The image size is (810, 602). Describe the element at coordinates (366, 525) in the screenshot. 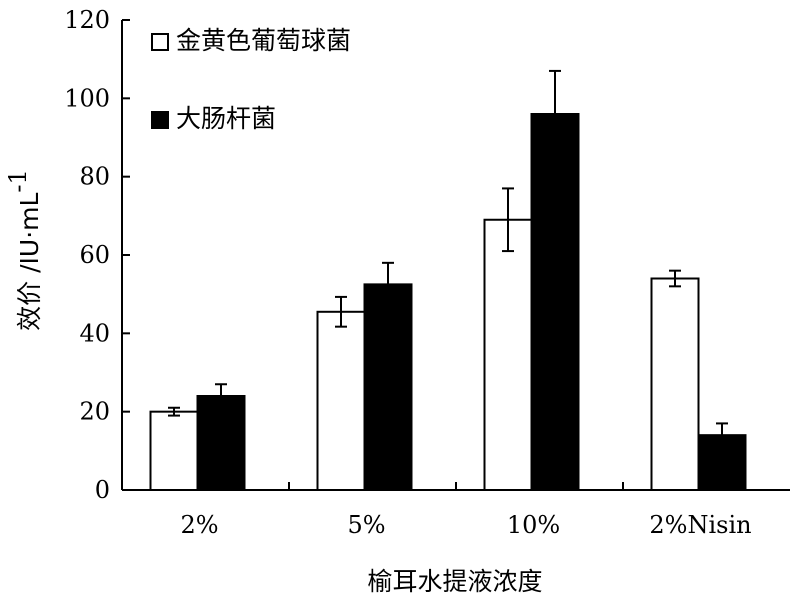

I see `x-tick-label: 5%` at that location.